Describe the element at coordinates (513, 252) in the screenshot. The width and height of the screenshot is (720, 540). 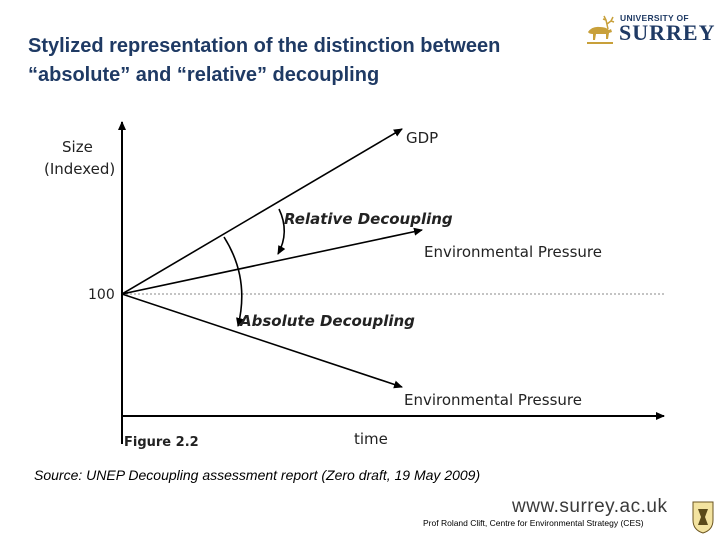
I see `env-pressure-relative-label: Environmental Pressure` at that location.